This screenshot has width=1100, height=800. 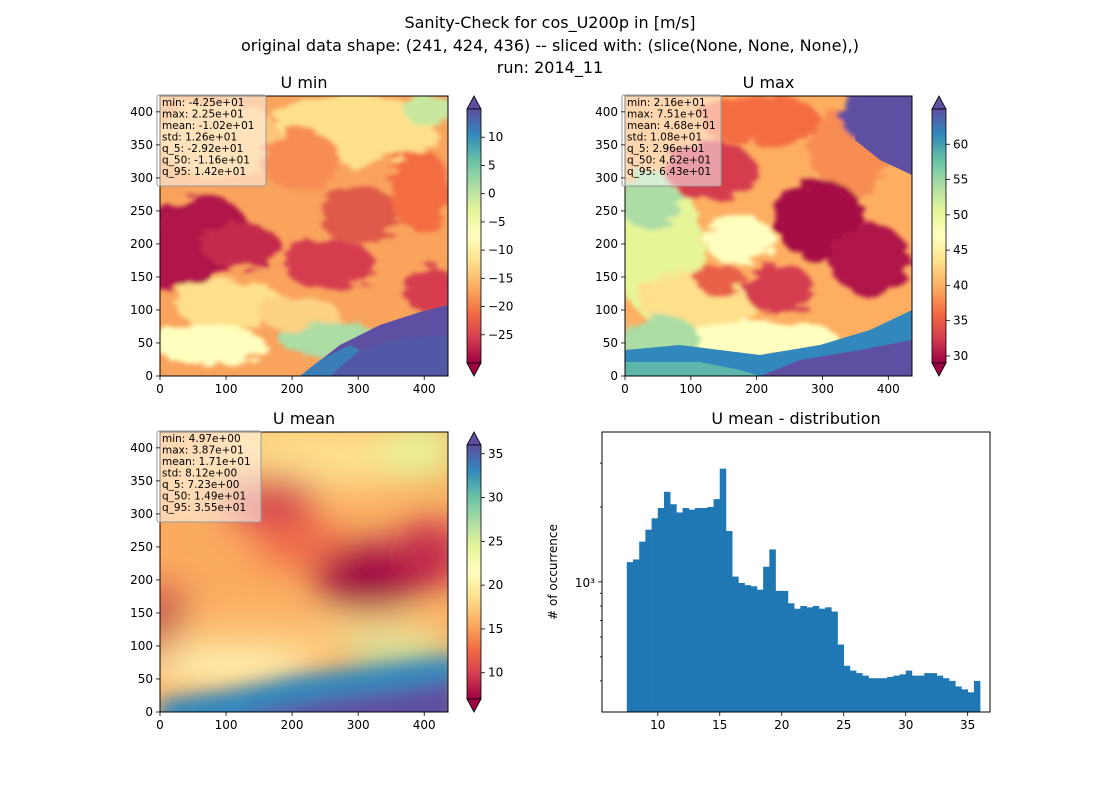 I want to click on umean-colorbar-tick-label: 30, so click(x=495, y=498).